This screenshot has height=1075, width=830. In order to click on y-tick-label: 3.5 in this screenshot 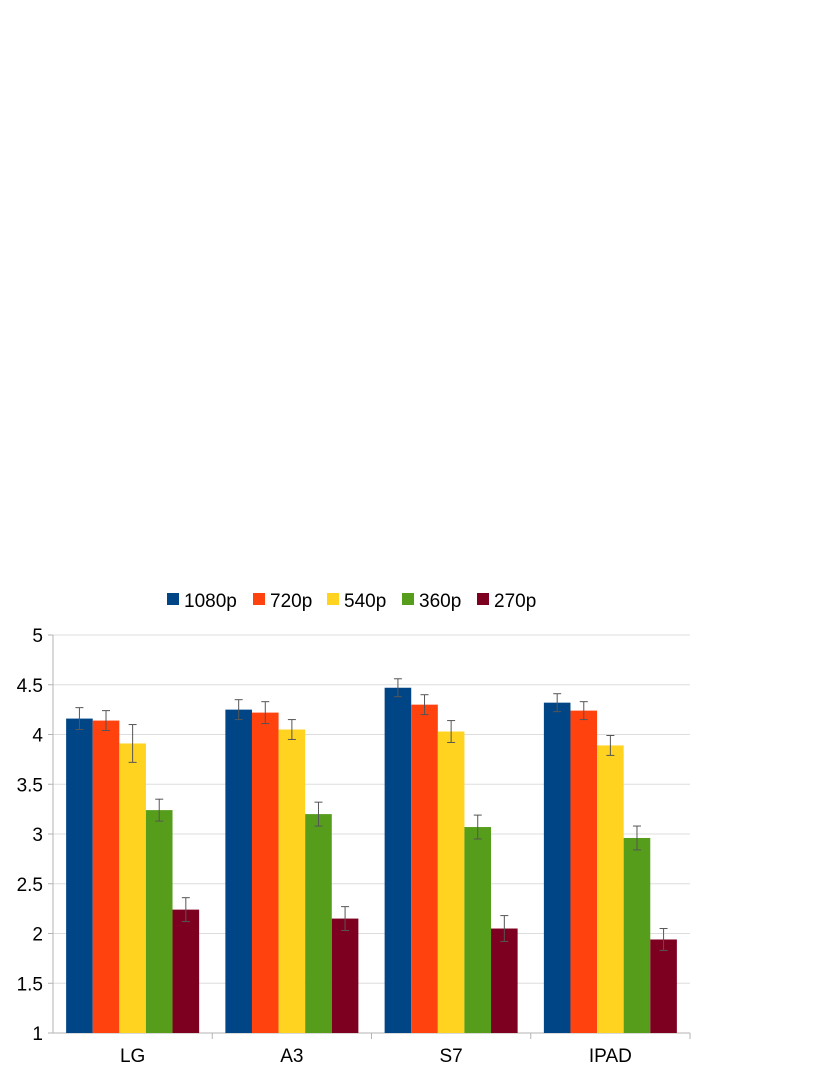, I will do `click(30, 785)`.